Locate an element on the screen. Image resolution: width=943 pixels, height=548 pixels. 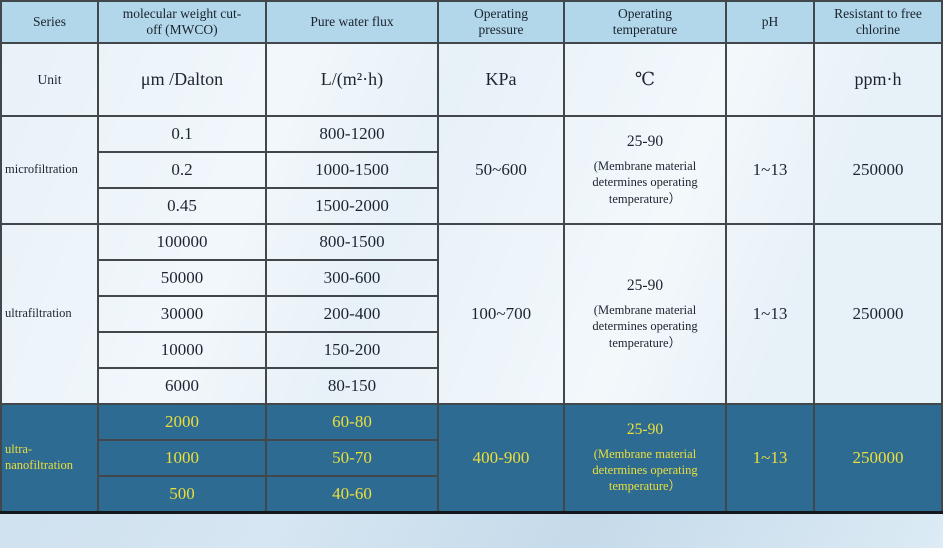
table-row: 0.2 1000-1500 is located at coordinates (471, 170).